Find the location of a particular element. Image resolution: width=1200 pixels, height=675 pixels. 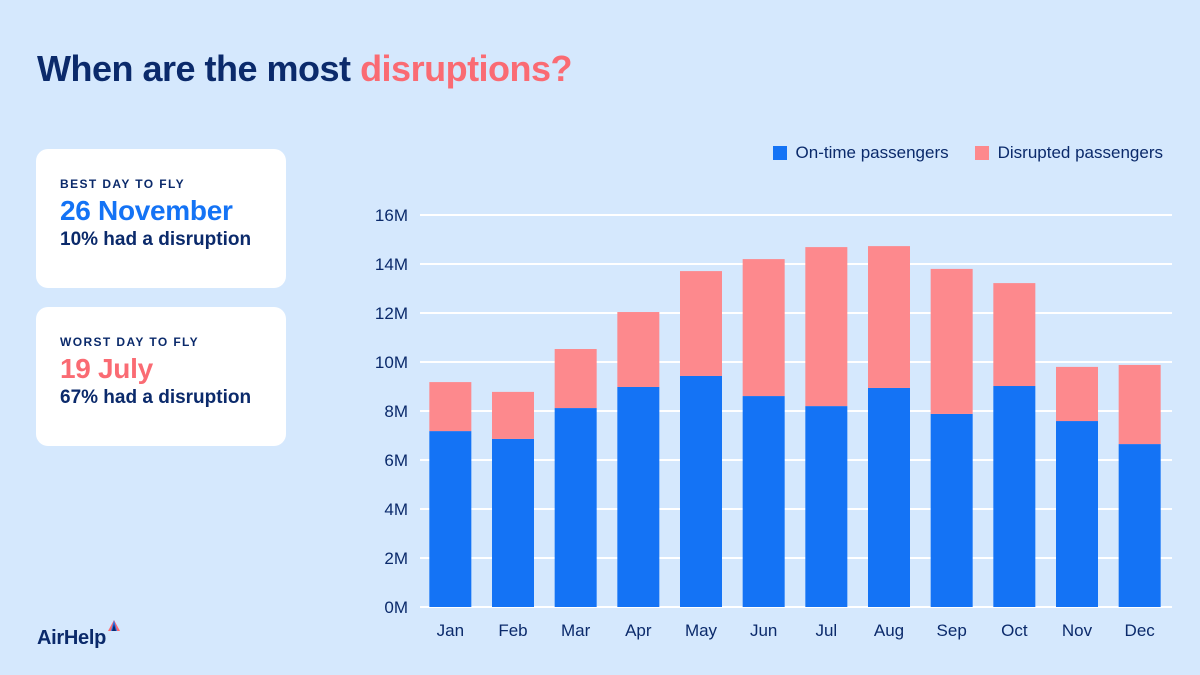

y-tick-label: 8M is located at coordinates (396, 411).